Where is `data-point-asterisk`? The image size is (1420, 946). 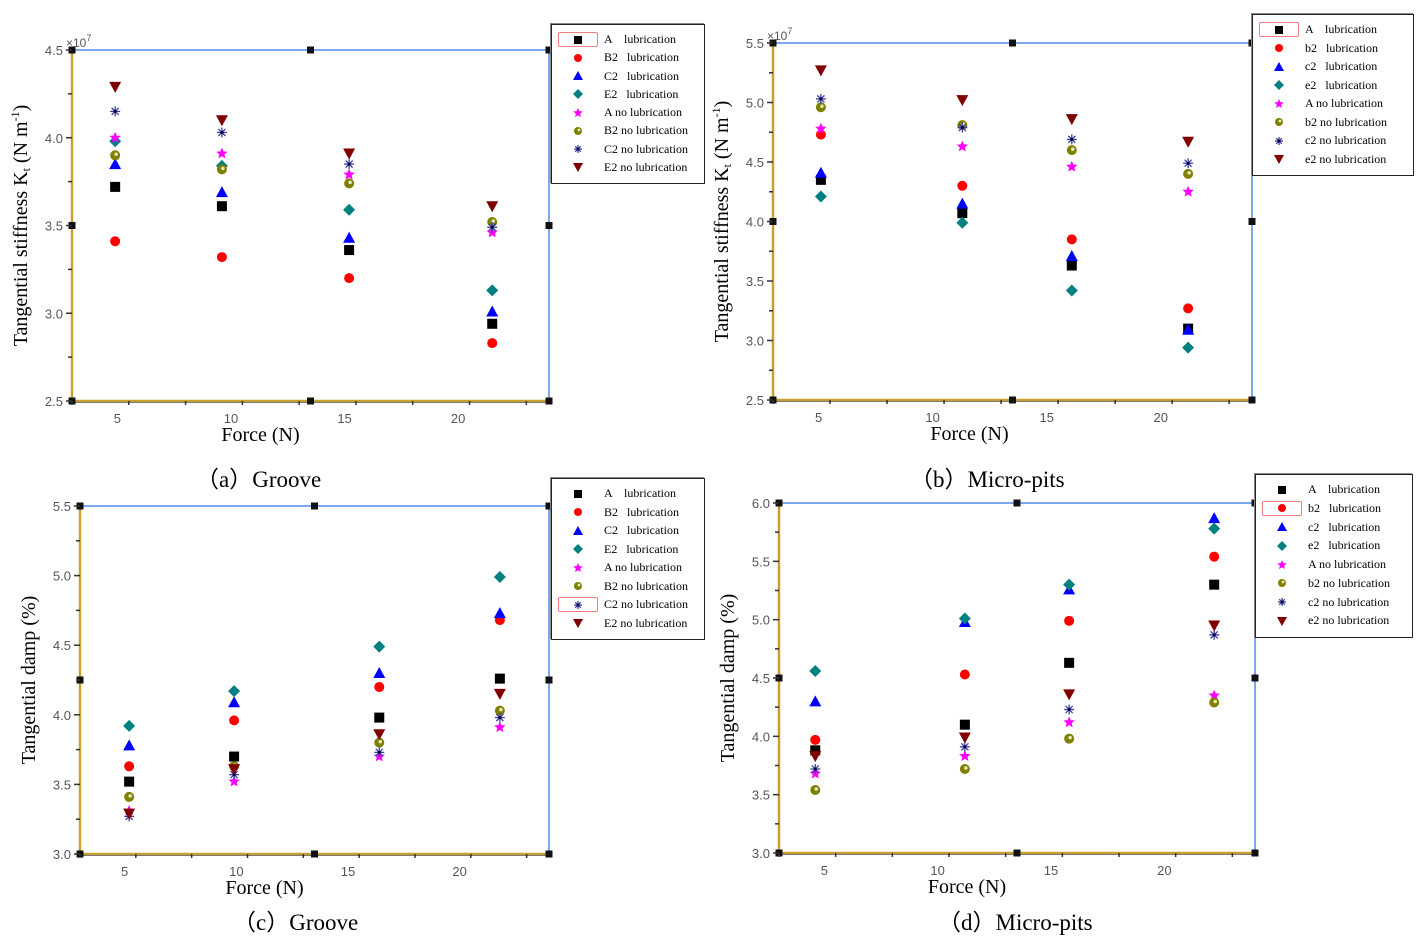
data-point-asterisk is located at coordinates (1071, 139).